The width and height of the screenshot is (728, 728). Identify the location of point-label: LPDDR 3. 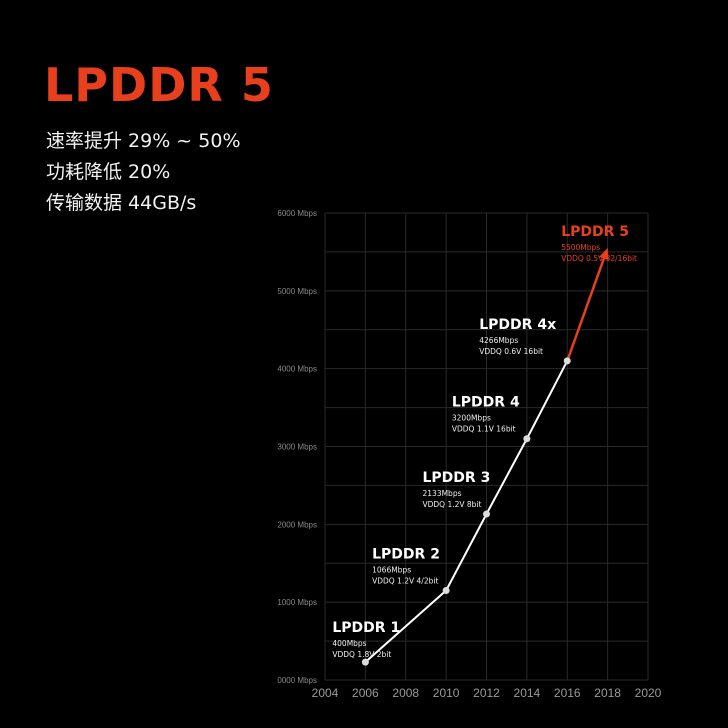
(457, 478).